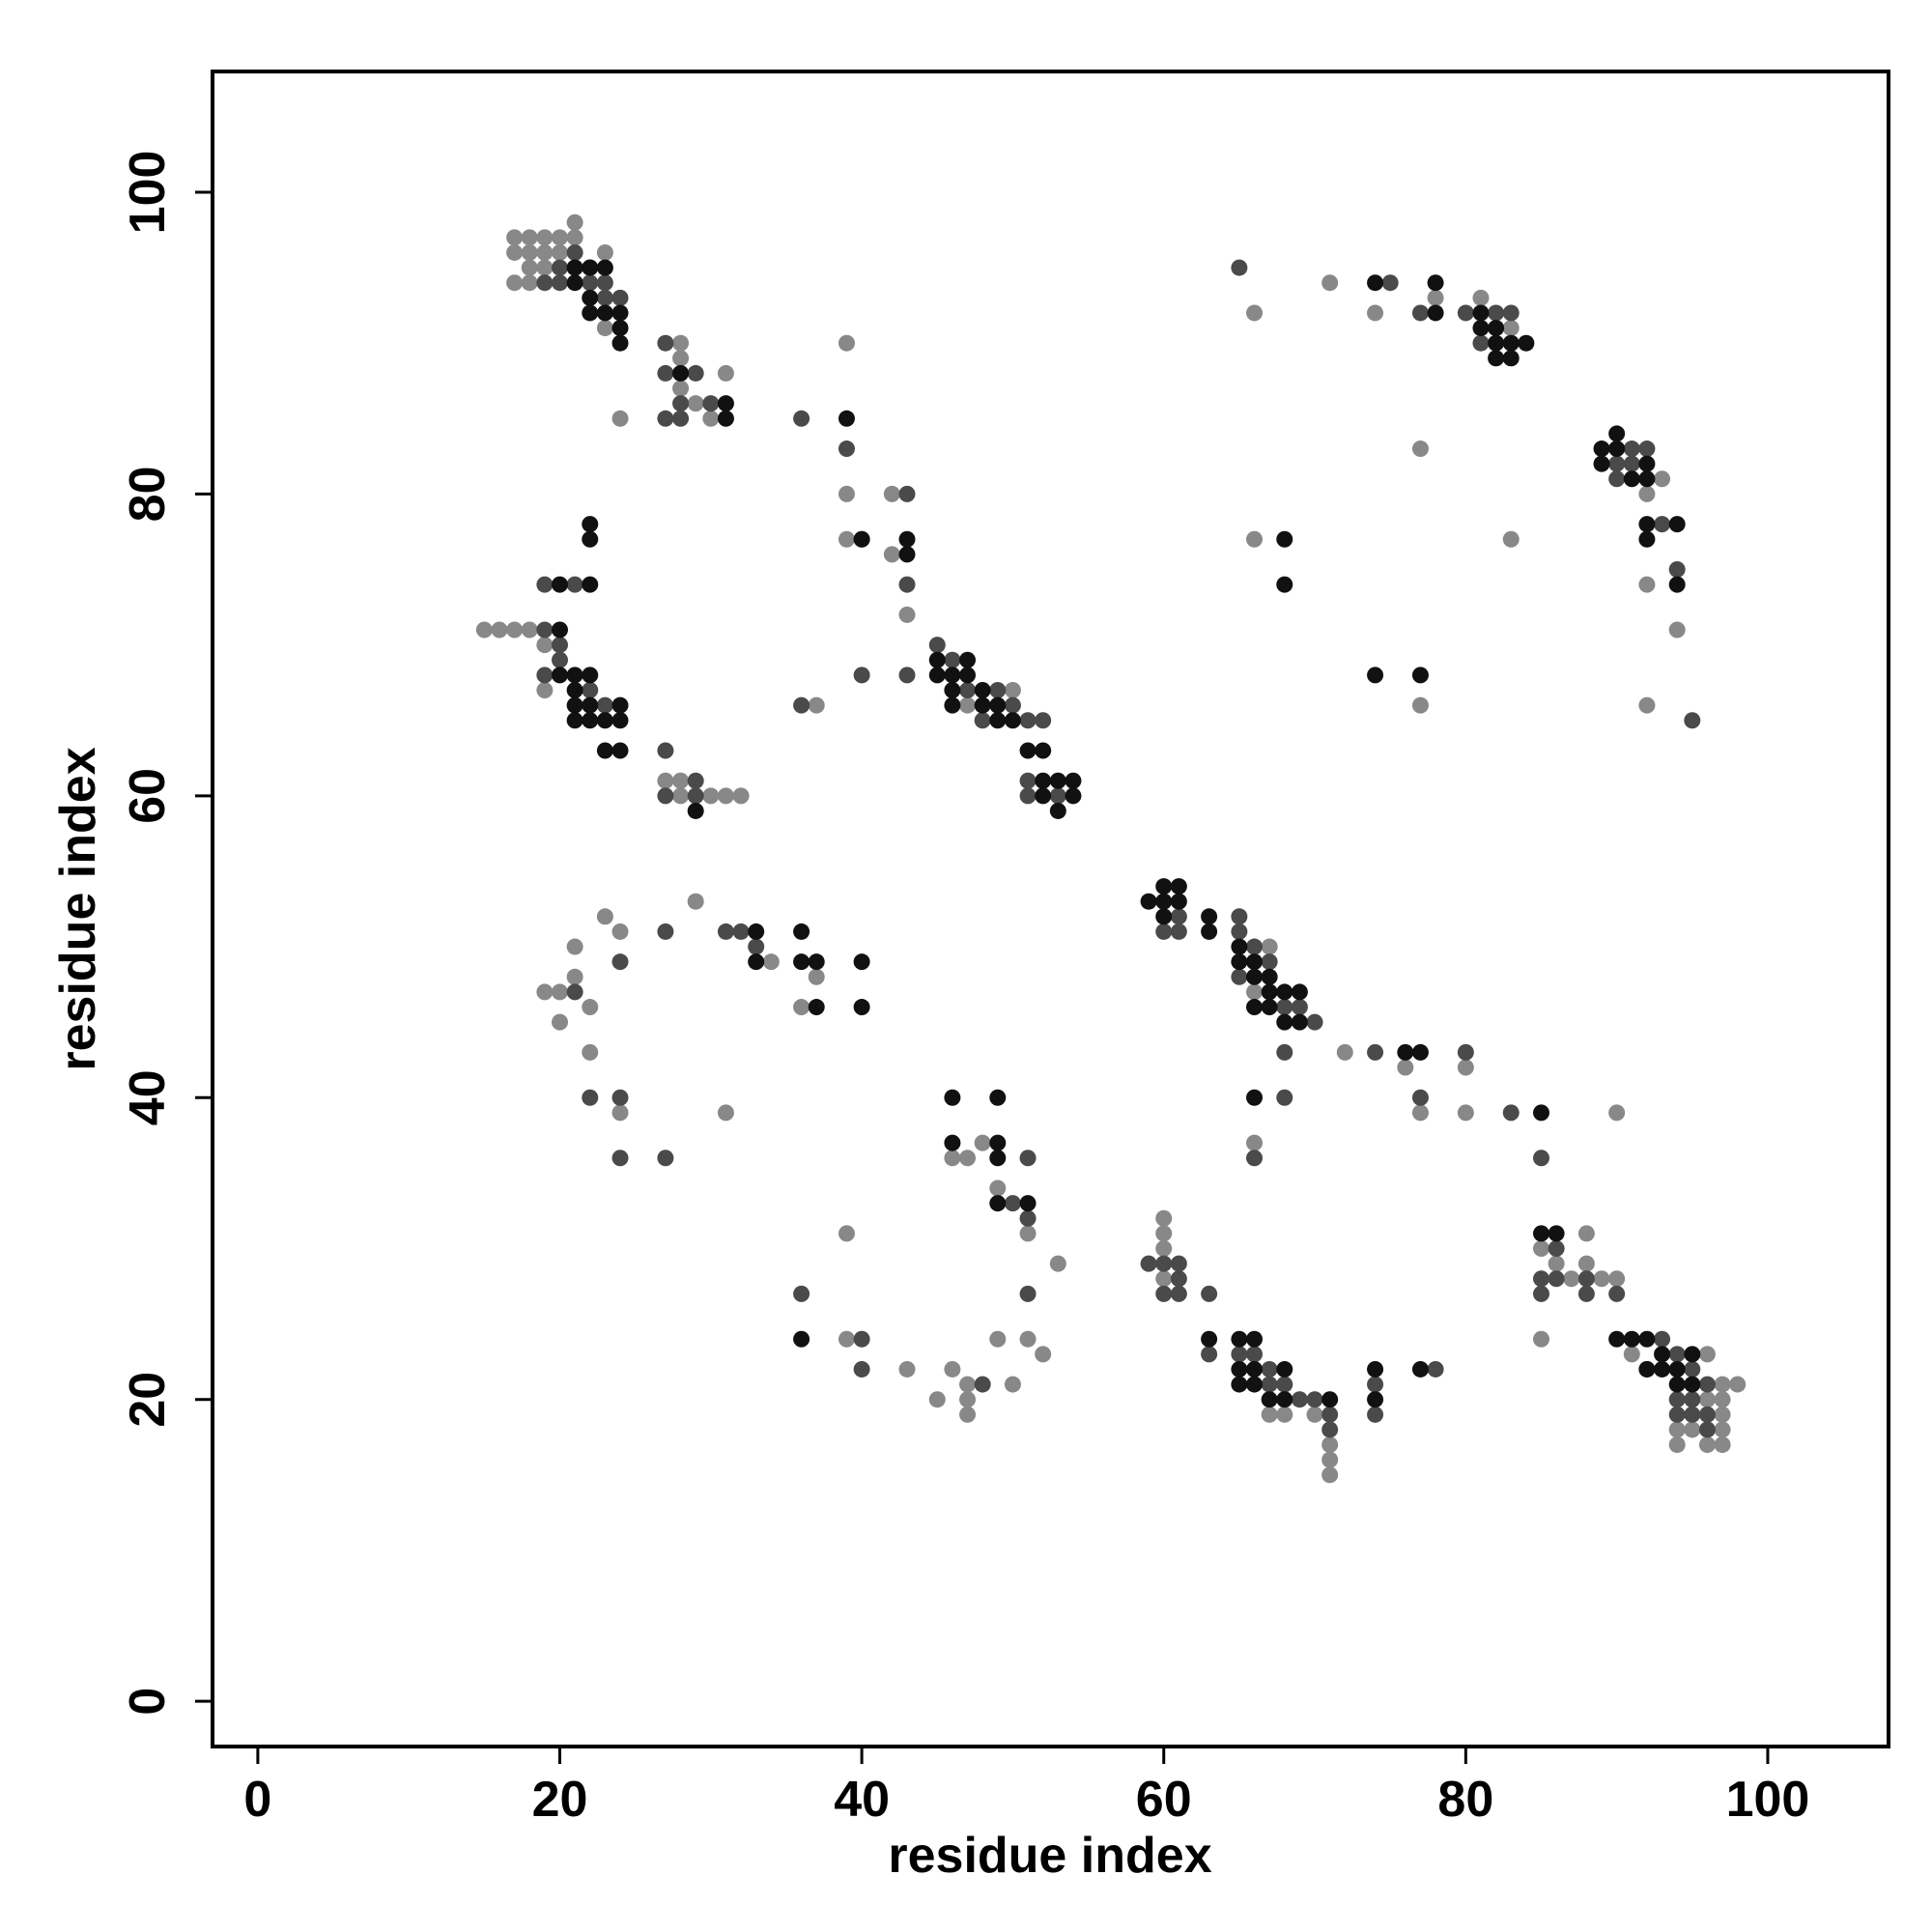 The image size is (1932, 1932). What do you see at coordinates (78, 908) in the screenshot?
I see `y-axis-label: residue index` at bounding box center [78, 908].